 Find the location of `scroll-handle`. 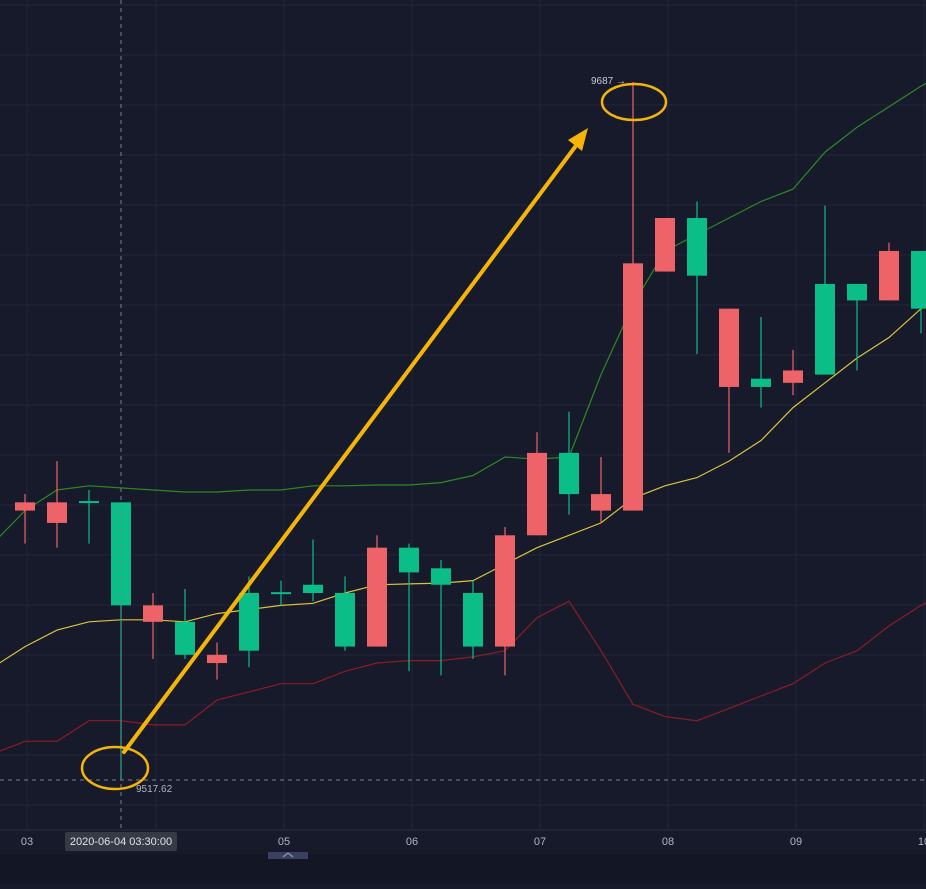

scroll-handle is located at coordinates (288, 855).